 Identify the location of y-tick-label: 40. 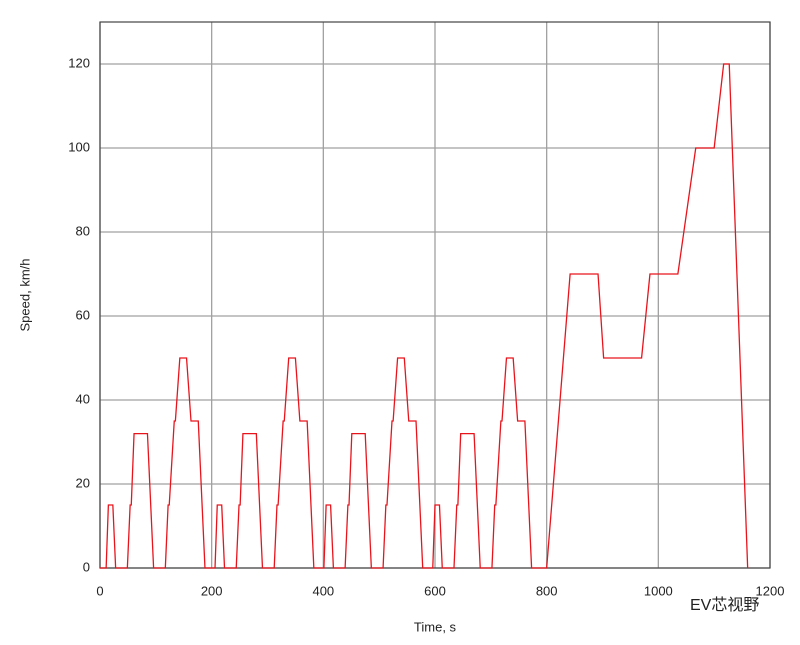
(83, 398).